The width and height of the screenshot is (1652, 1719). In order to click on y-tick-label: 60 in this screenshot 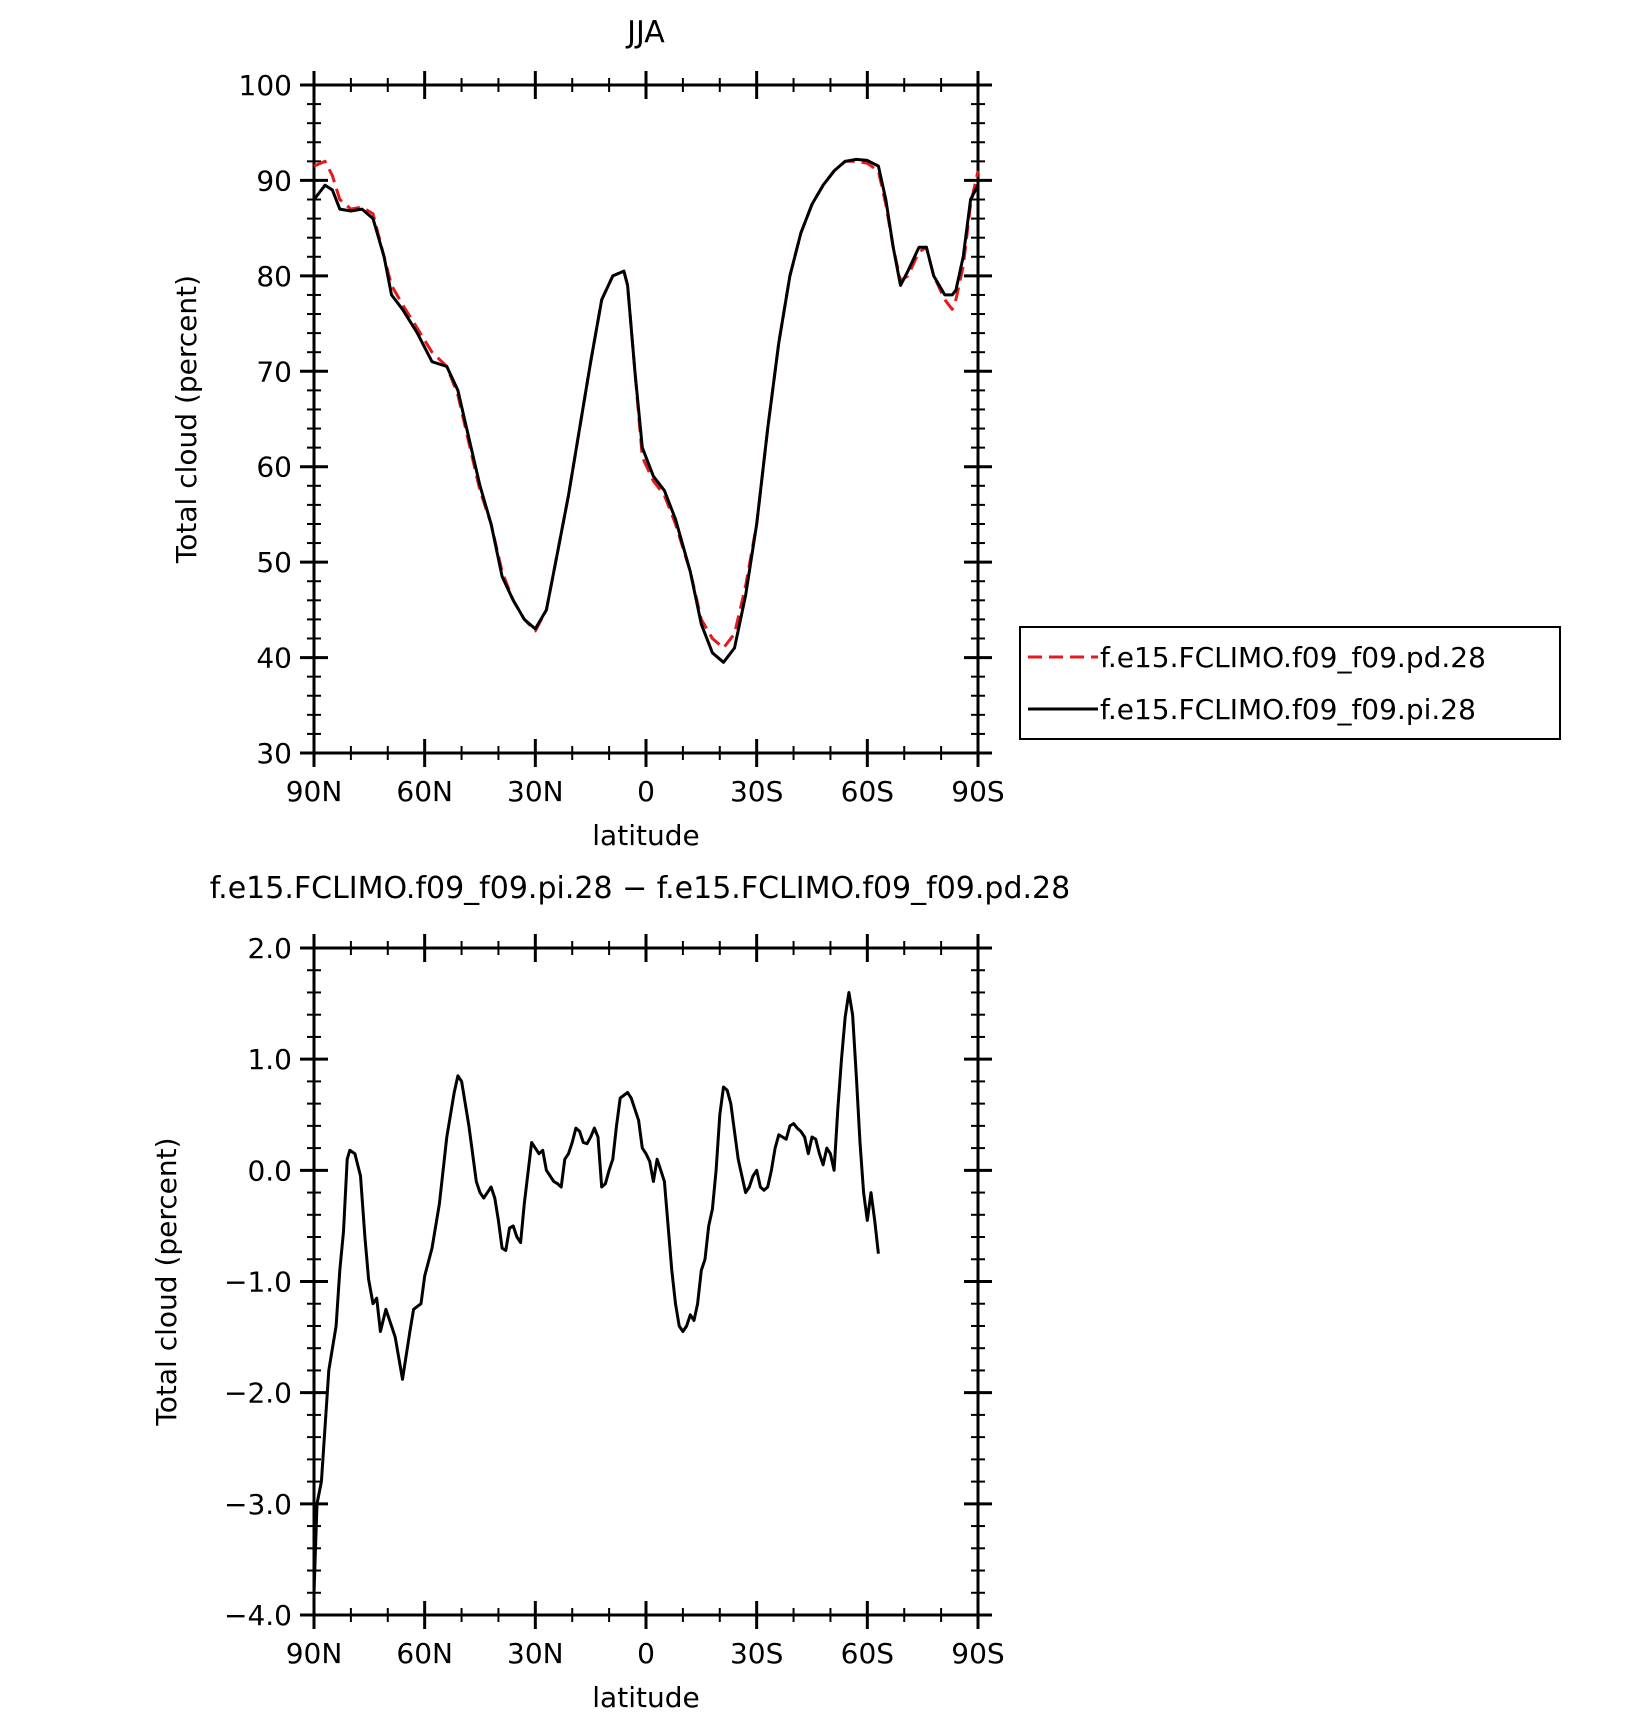, I will do `click(274, 467)`.